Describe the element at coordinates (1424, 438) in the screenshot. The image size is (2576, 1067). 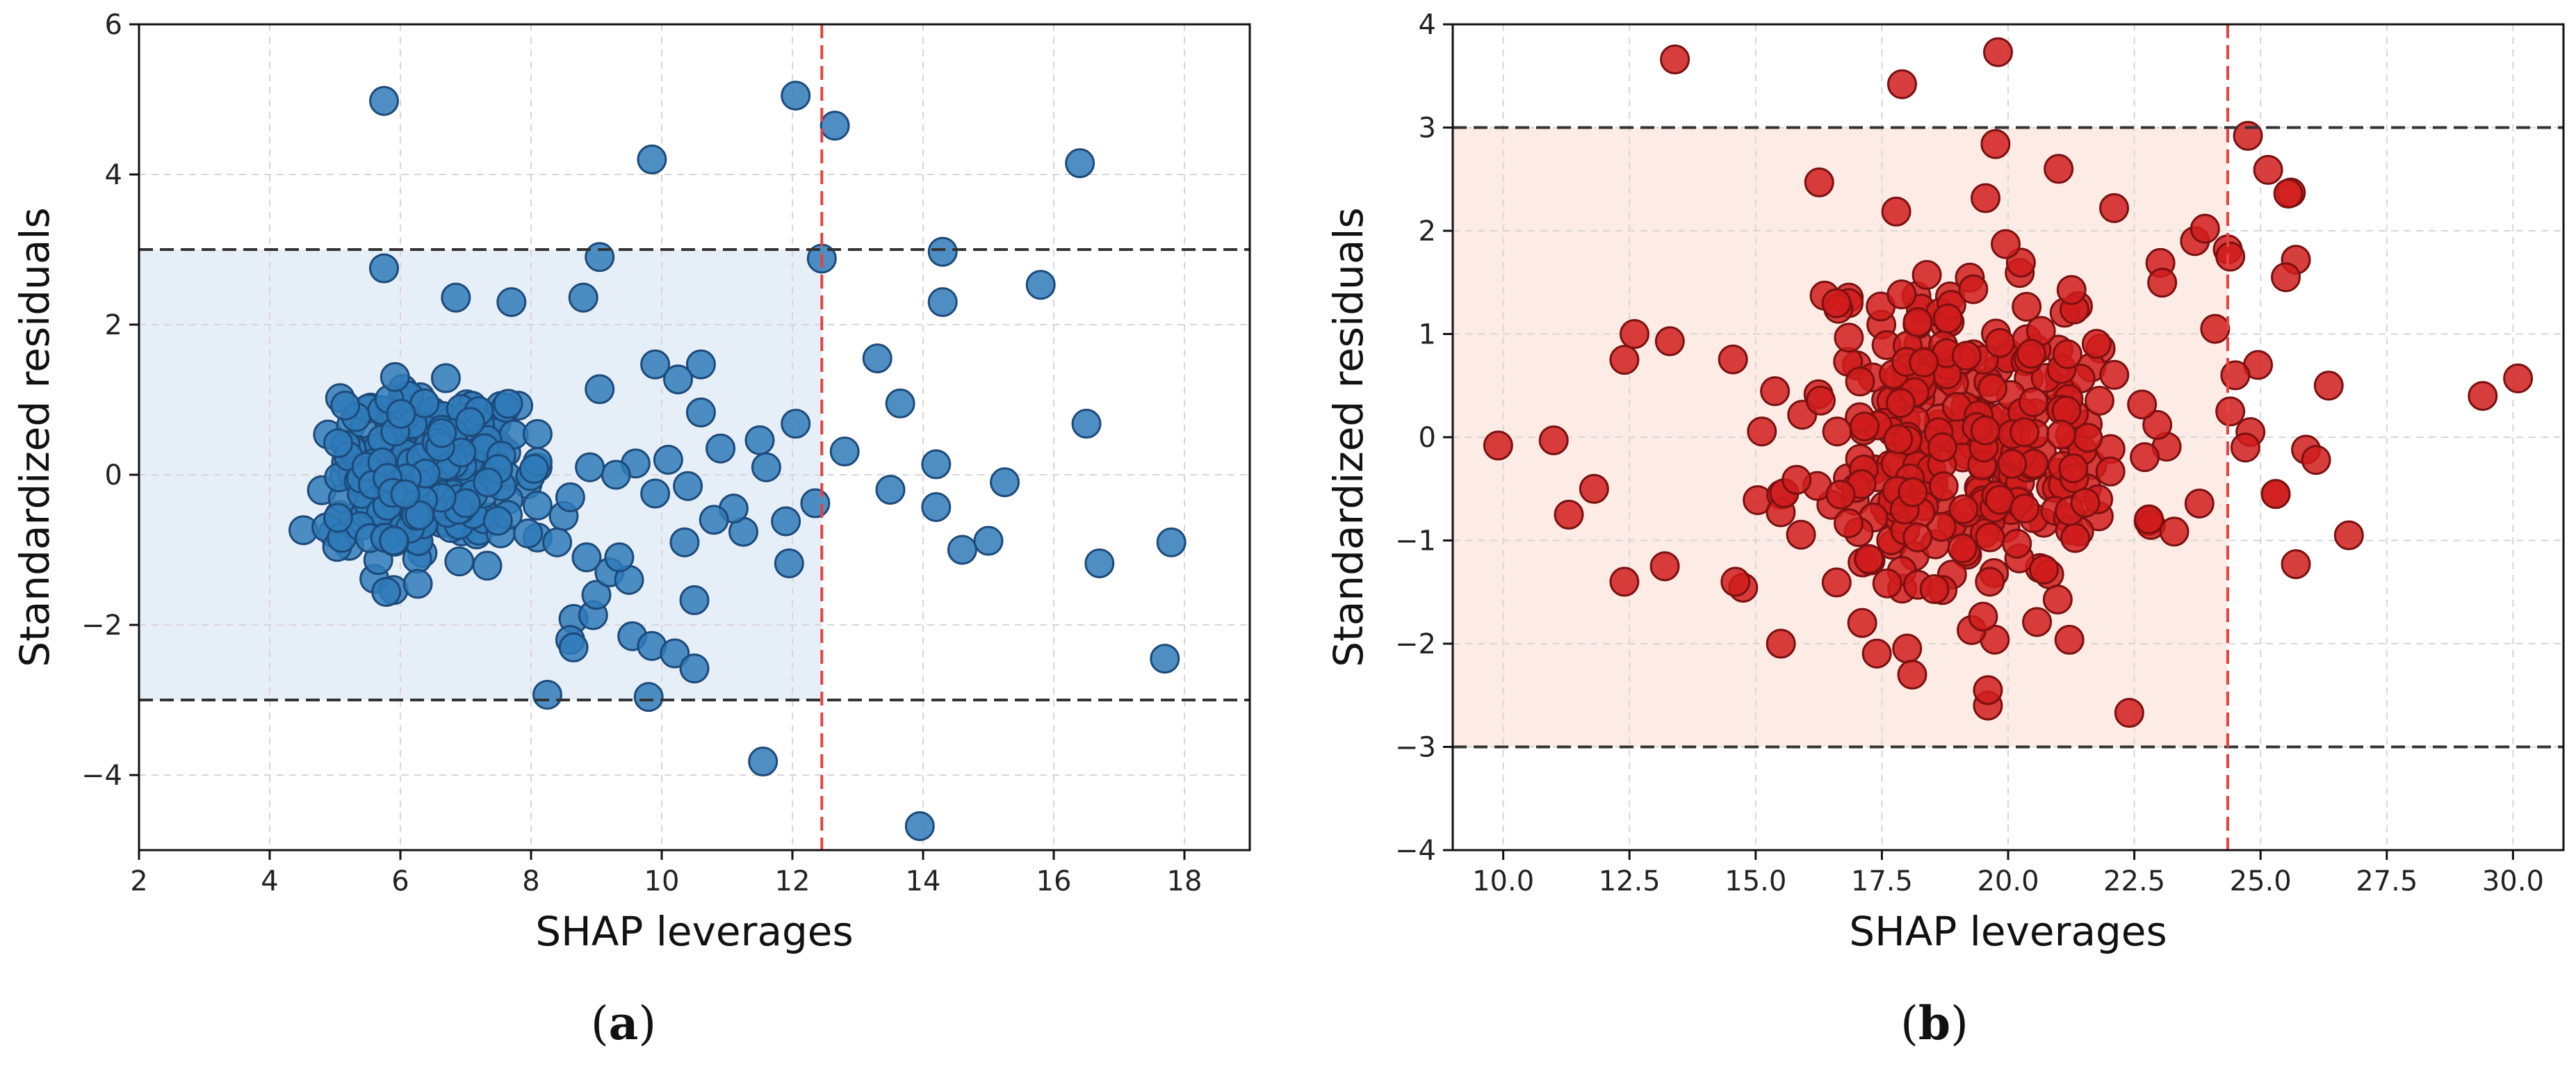
I see `y-axis-ticks-b: −4 −3 −2 −1 0 1 2 3 4` at that location.